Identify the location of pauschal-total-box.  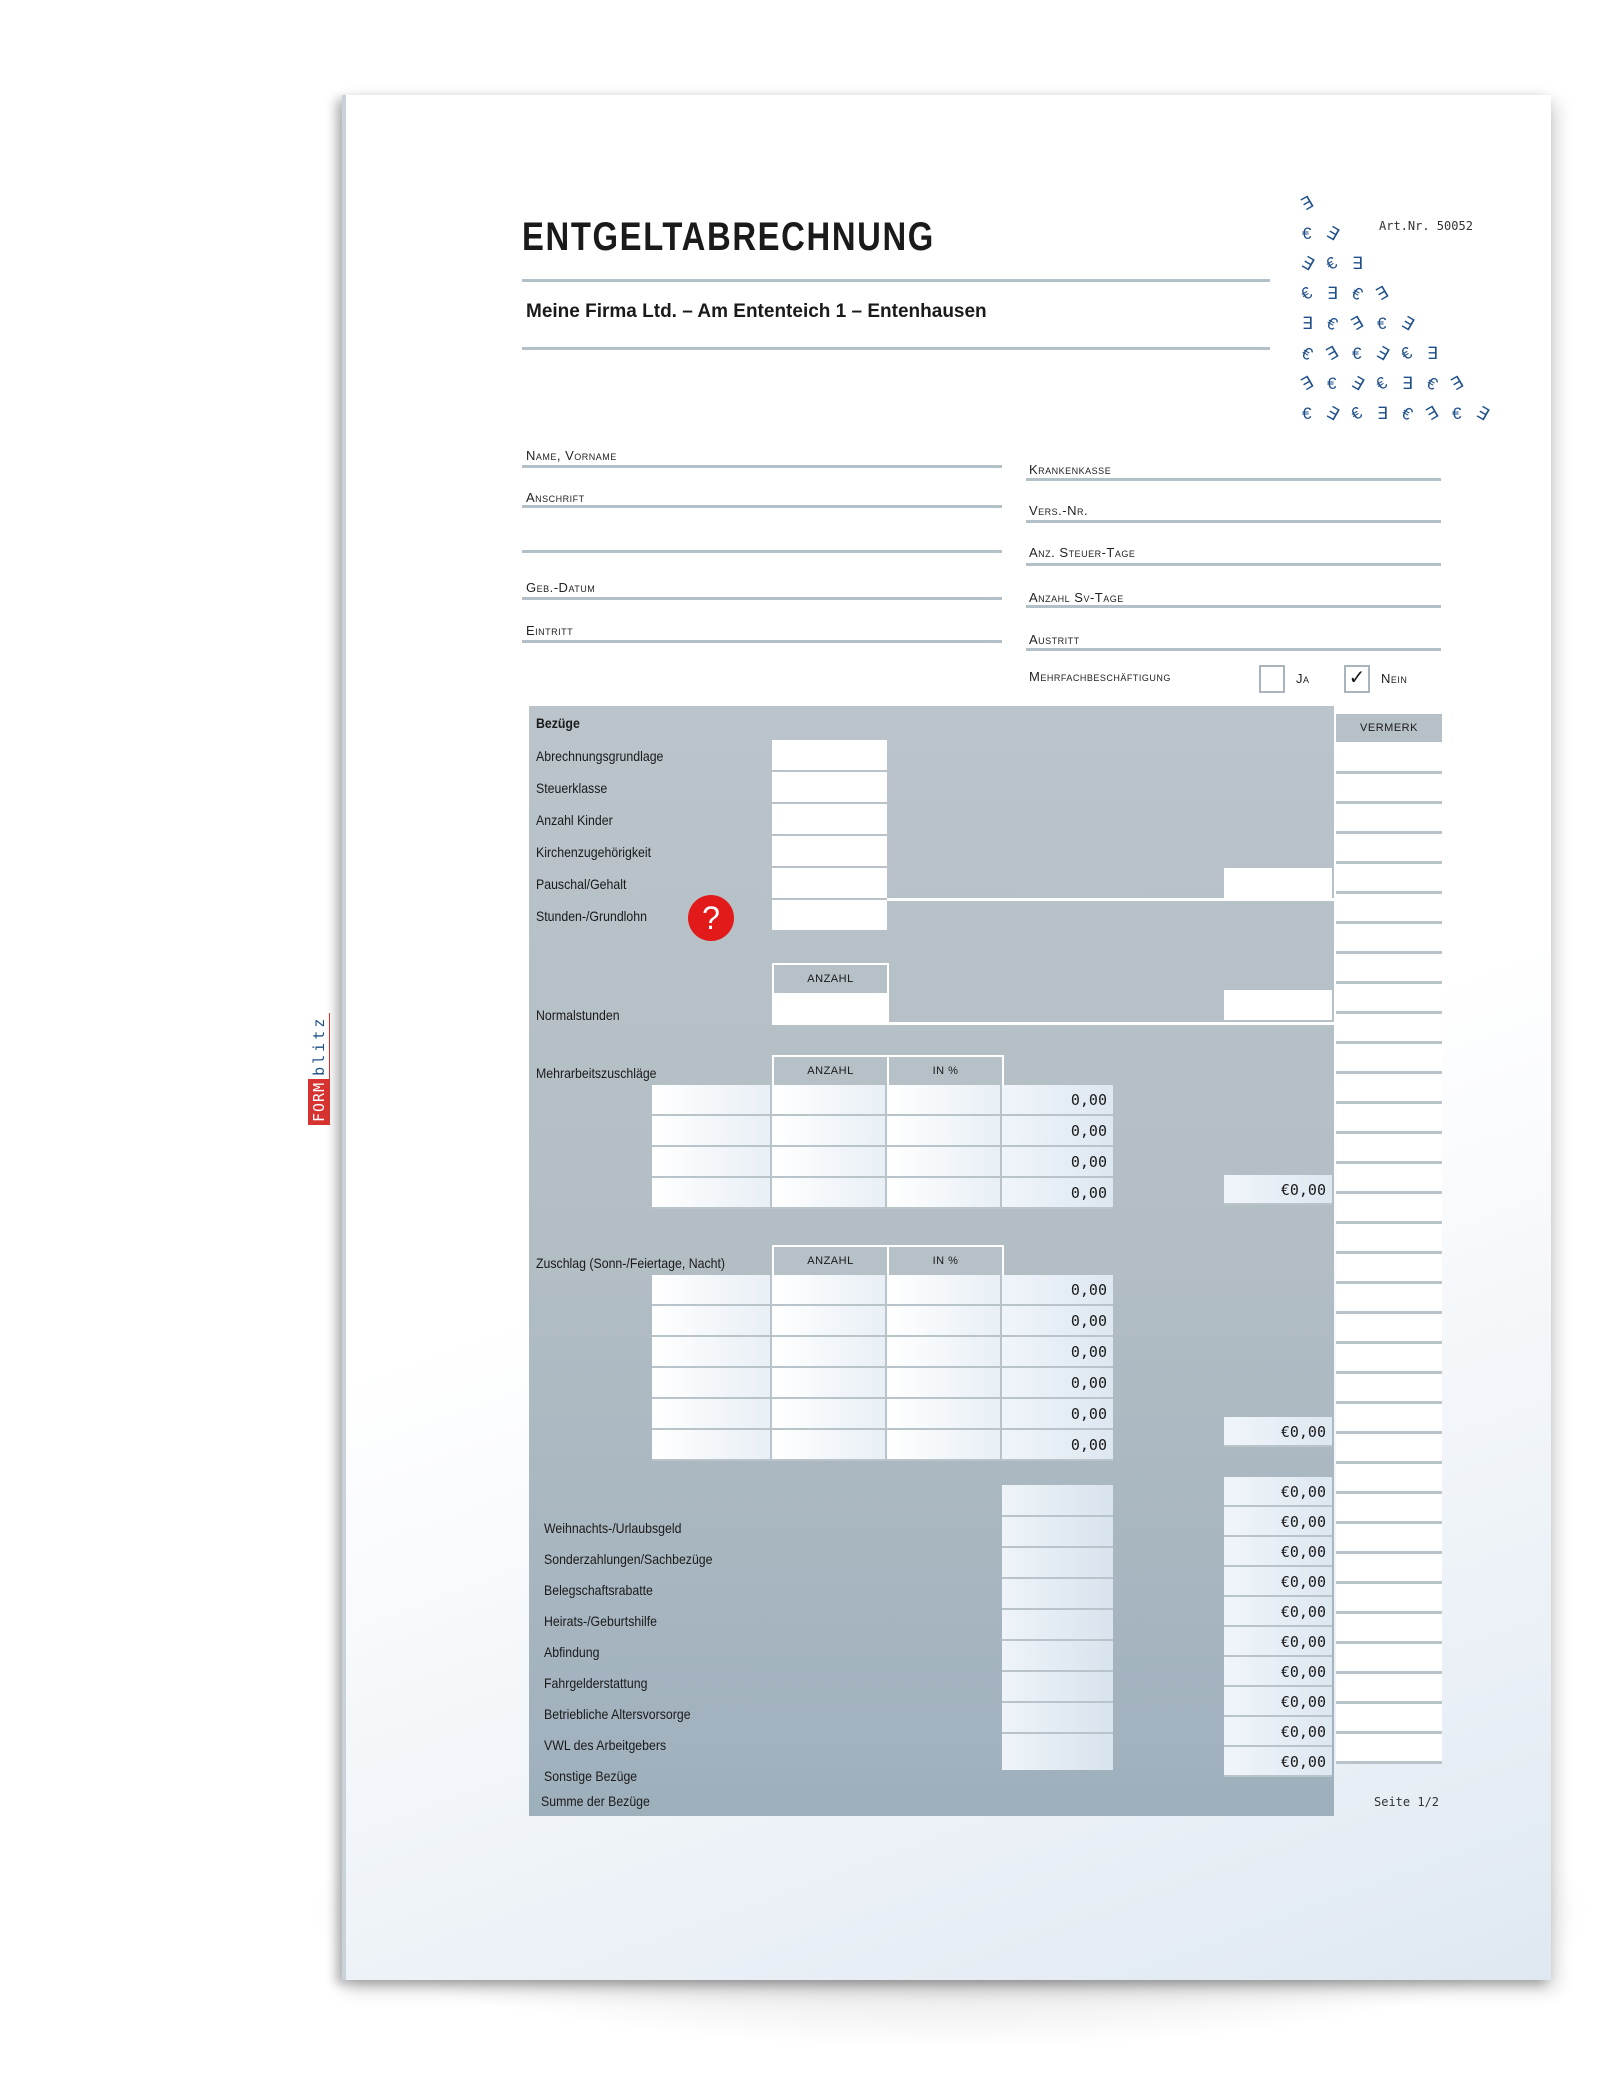
(1278, 883).